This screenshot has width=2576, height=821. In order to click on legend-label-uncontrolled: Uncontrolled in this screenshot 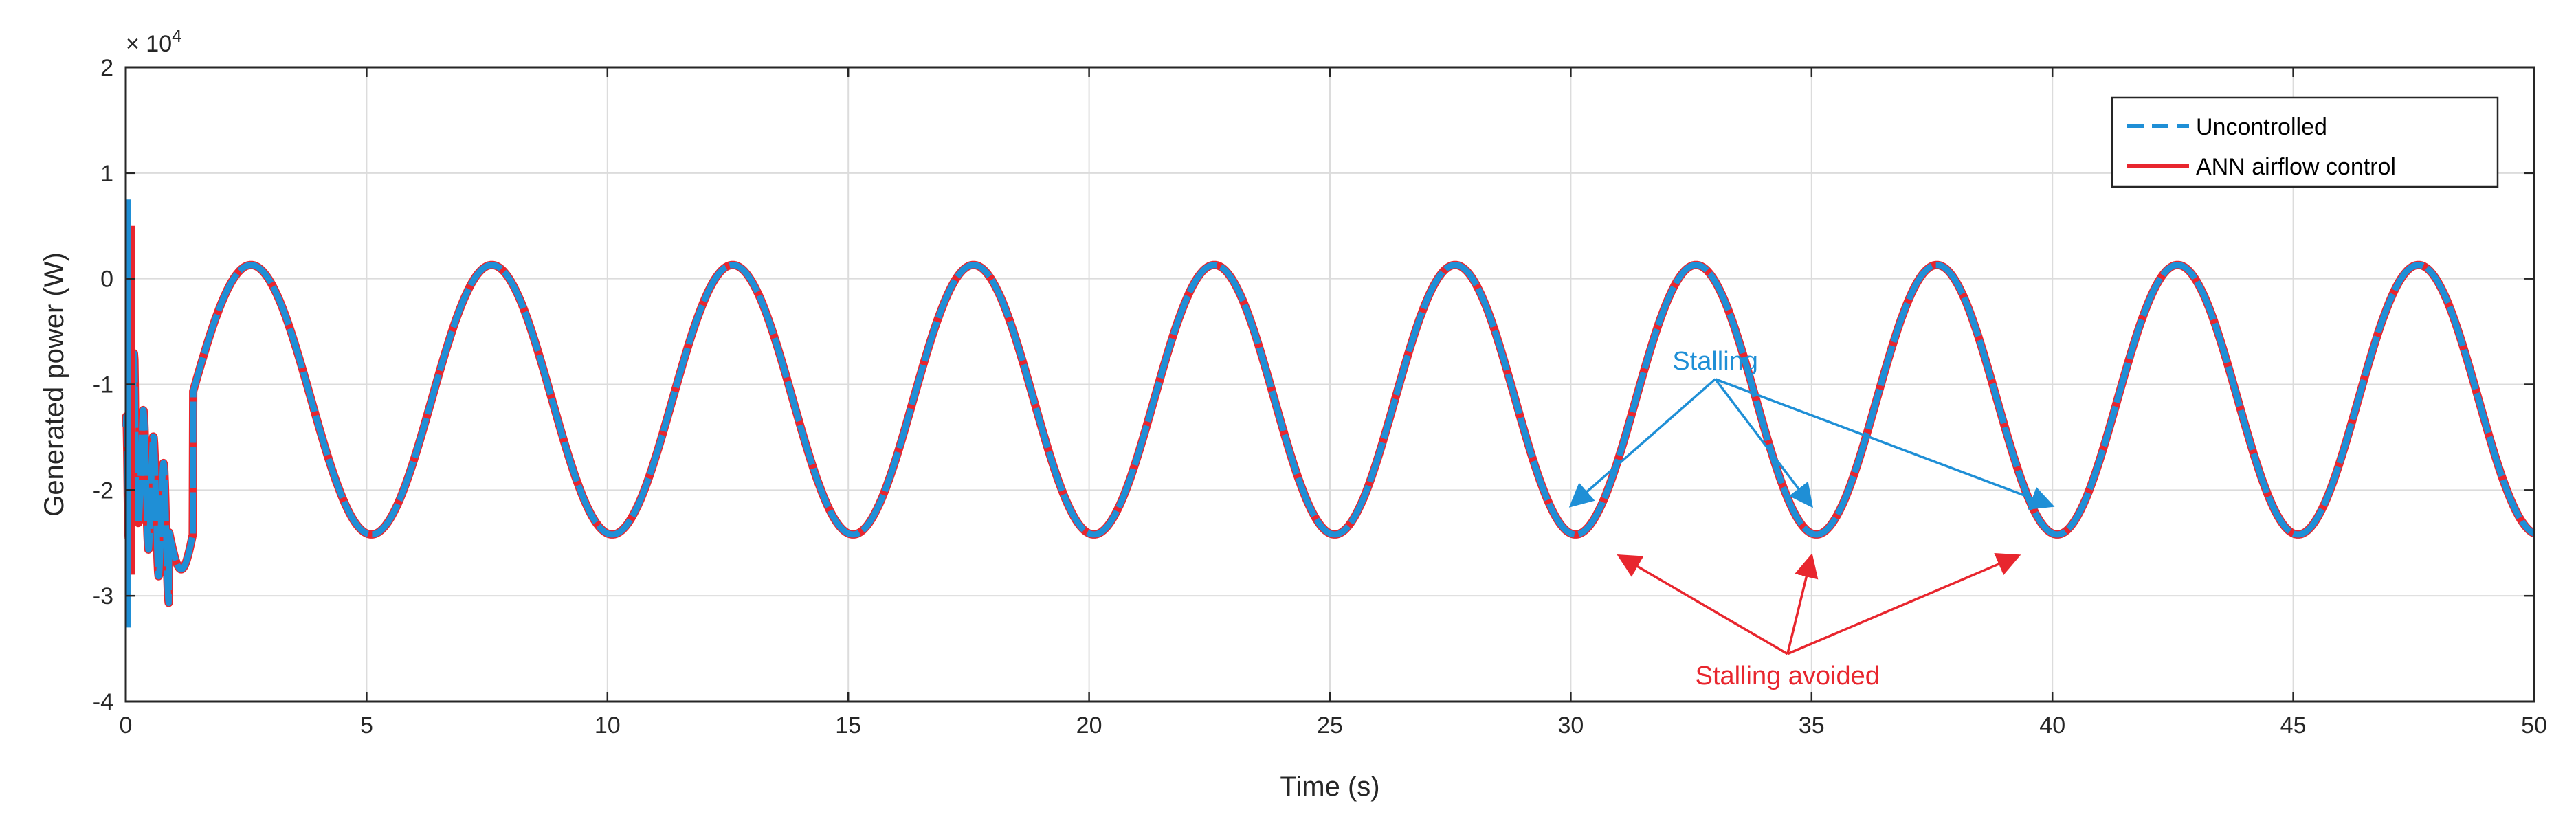, I will do `click(2261, 127)`.